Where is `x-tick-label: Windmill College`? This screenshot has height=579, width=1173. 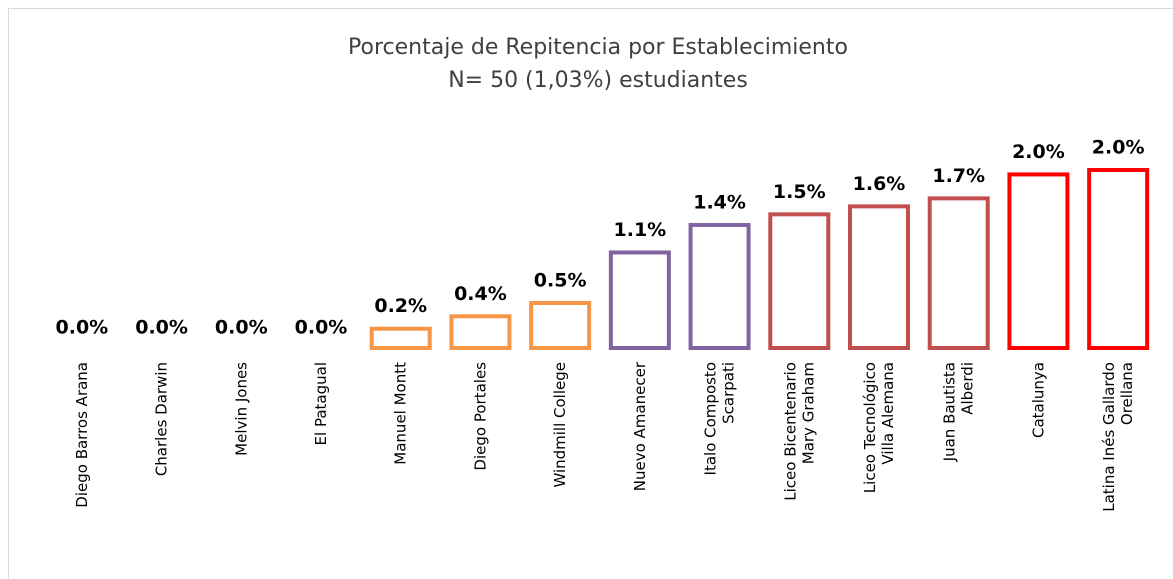
x-tick-label: Windmill College is located at coordinates (560, 425).